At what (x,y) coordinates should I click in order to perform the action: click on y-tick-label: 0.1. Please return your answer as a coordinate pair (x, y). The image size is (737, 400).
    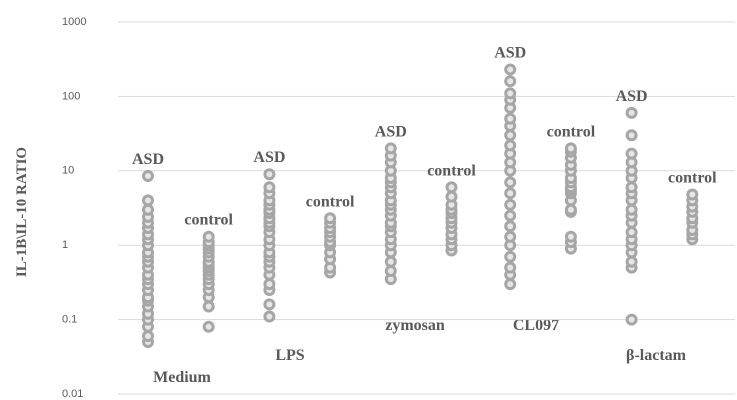
    Looking at the image, I should click on (69, 320).